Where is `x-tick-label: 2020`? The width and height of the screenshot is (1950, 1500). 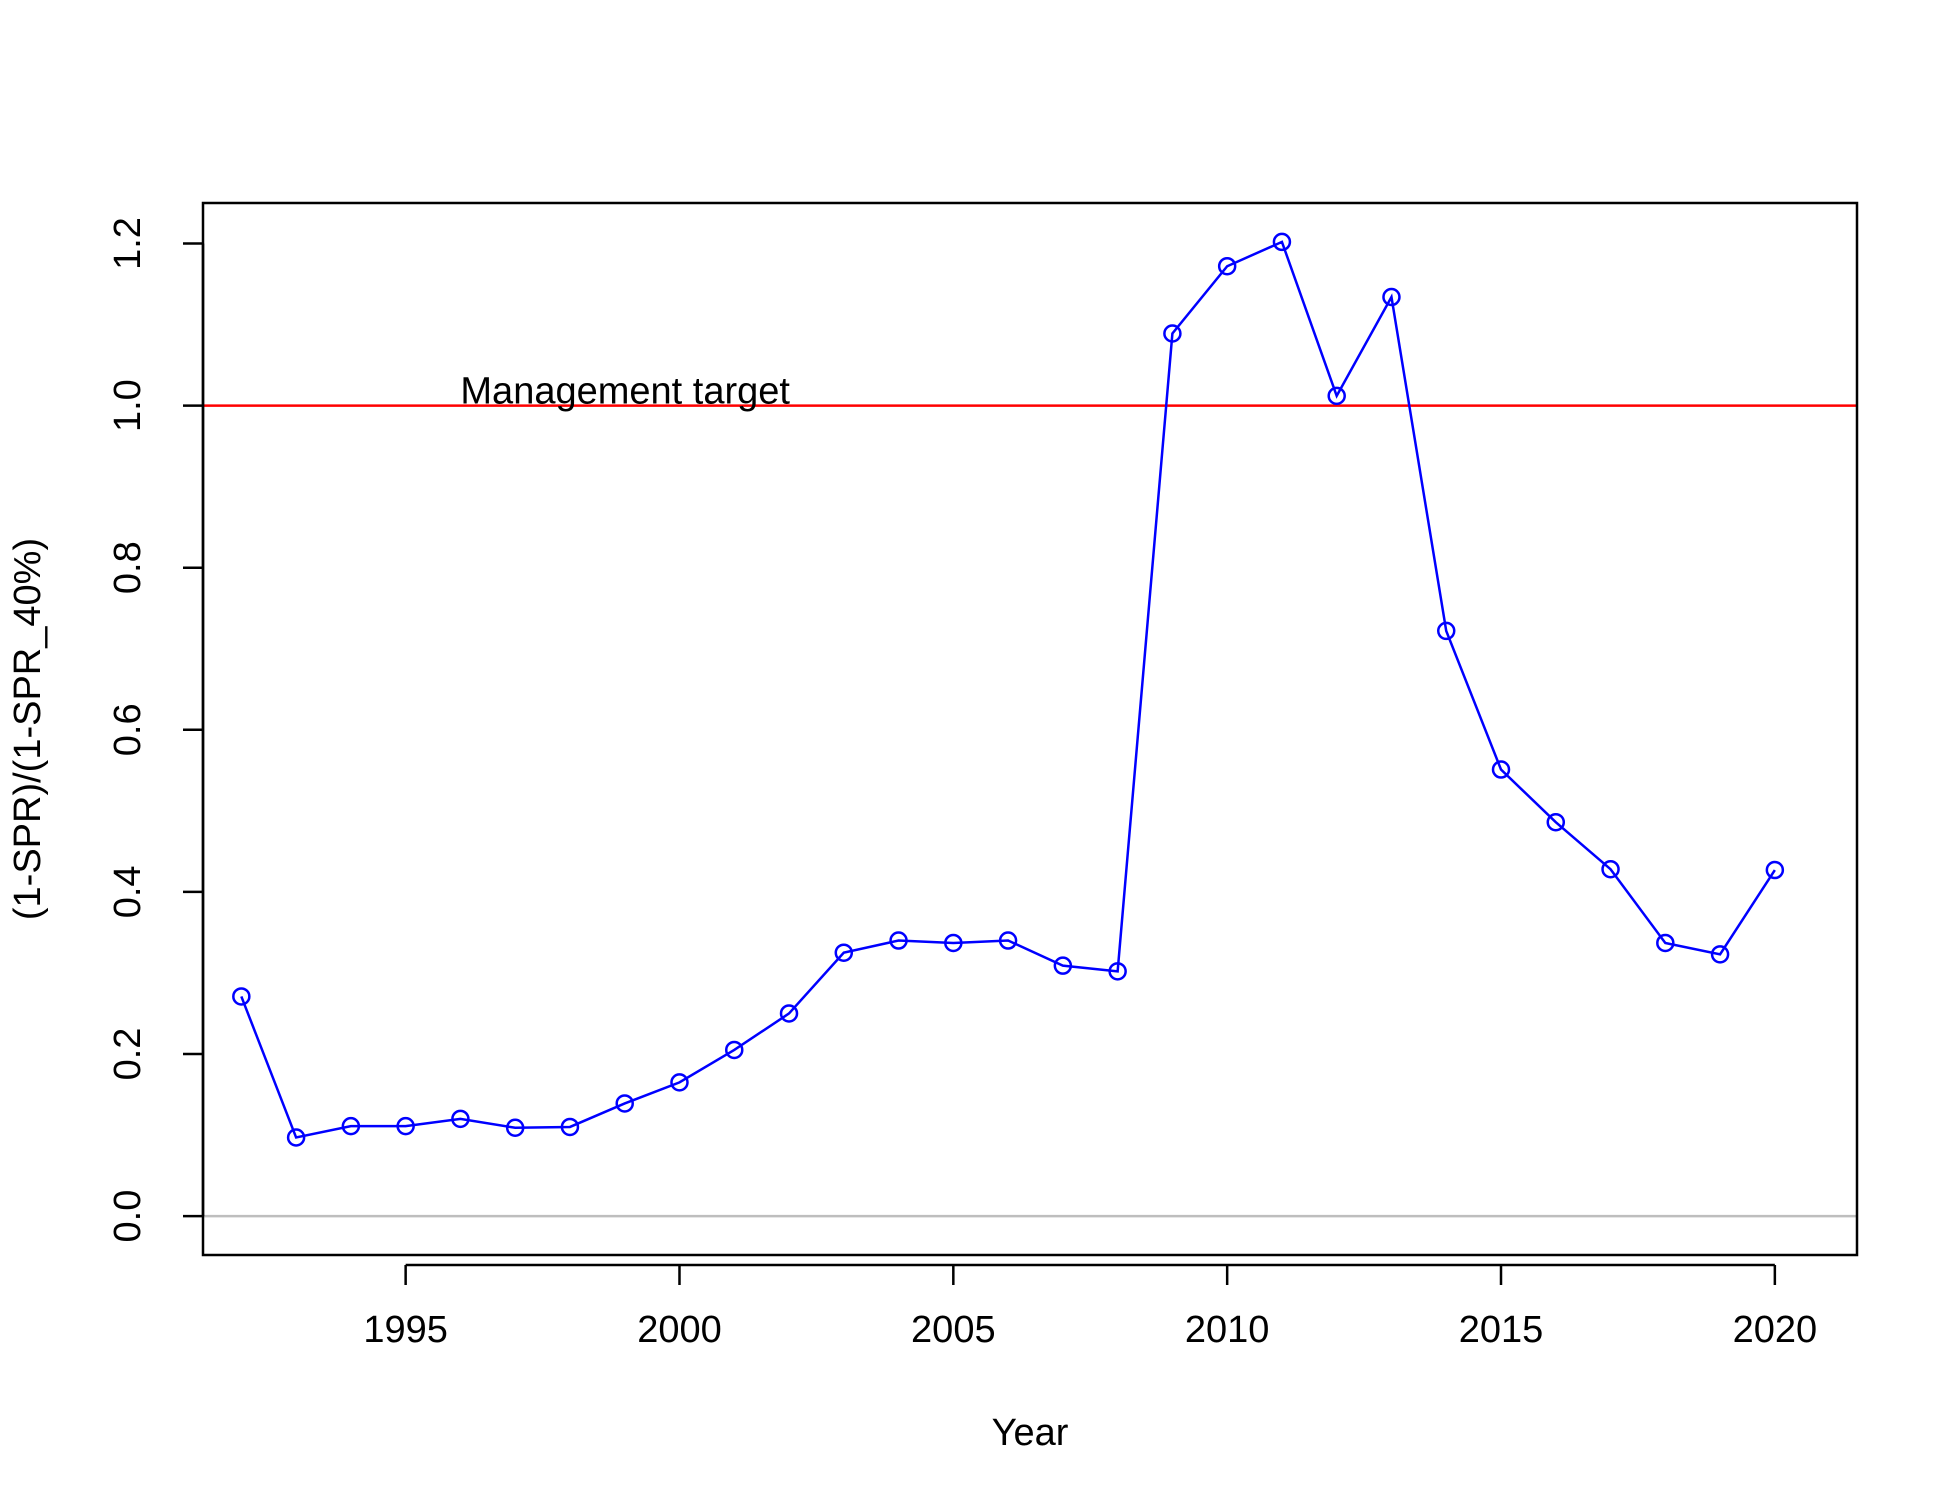 x-tick-label: 2020 is located at coordinates (1775, 1330).